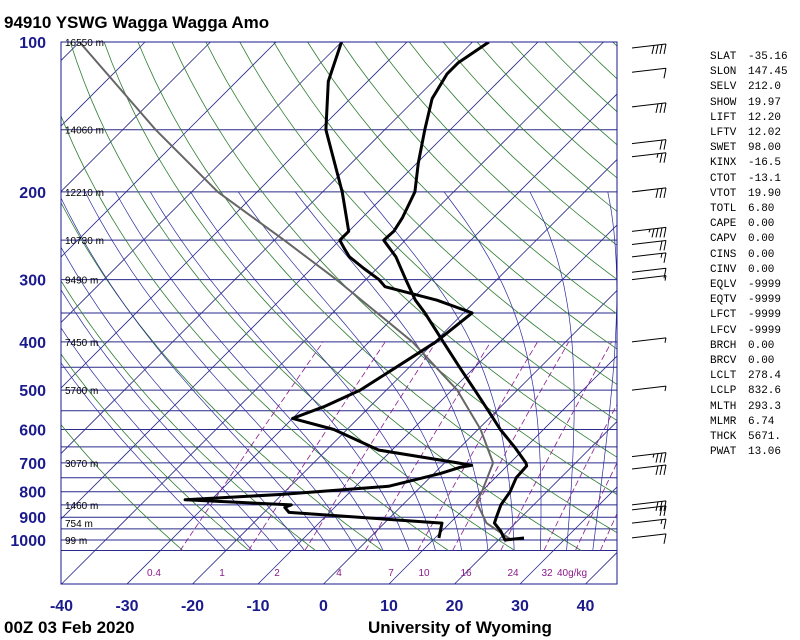 The height and width of the screenshot is (640, 800). Describe the element at coordinates (32, 493) in the screenshot. I see `pressure-tick-label: 800` at that location.